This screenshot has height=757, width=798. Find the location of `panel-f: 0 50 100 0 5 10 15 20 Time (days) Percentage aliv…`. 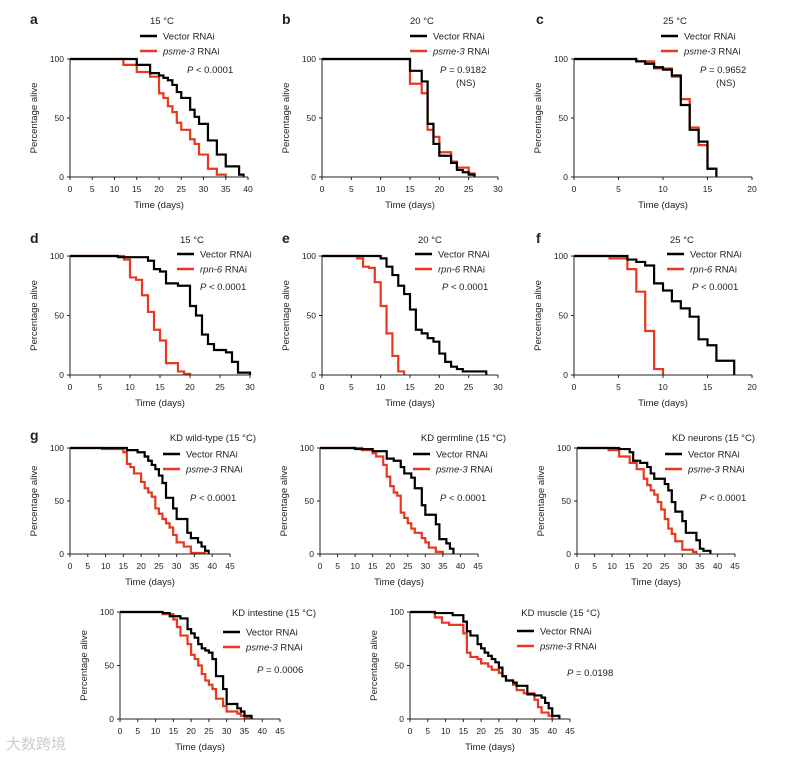

panel-f: 0 50 100 0 5 10 15 20 Time (days) Percentage aliv… is located at coordinates (645, 319).